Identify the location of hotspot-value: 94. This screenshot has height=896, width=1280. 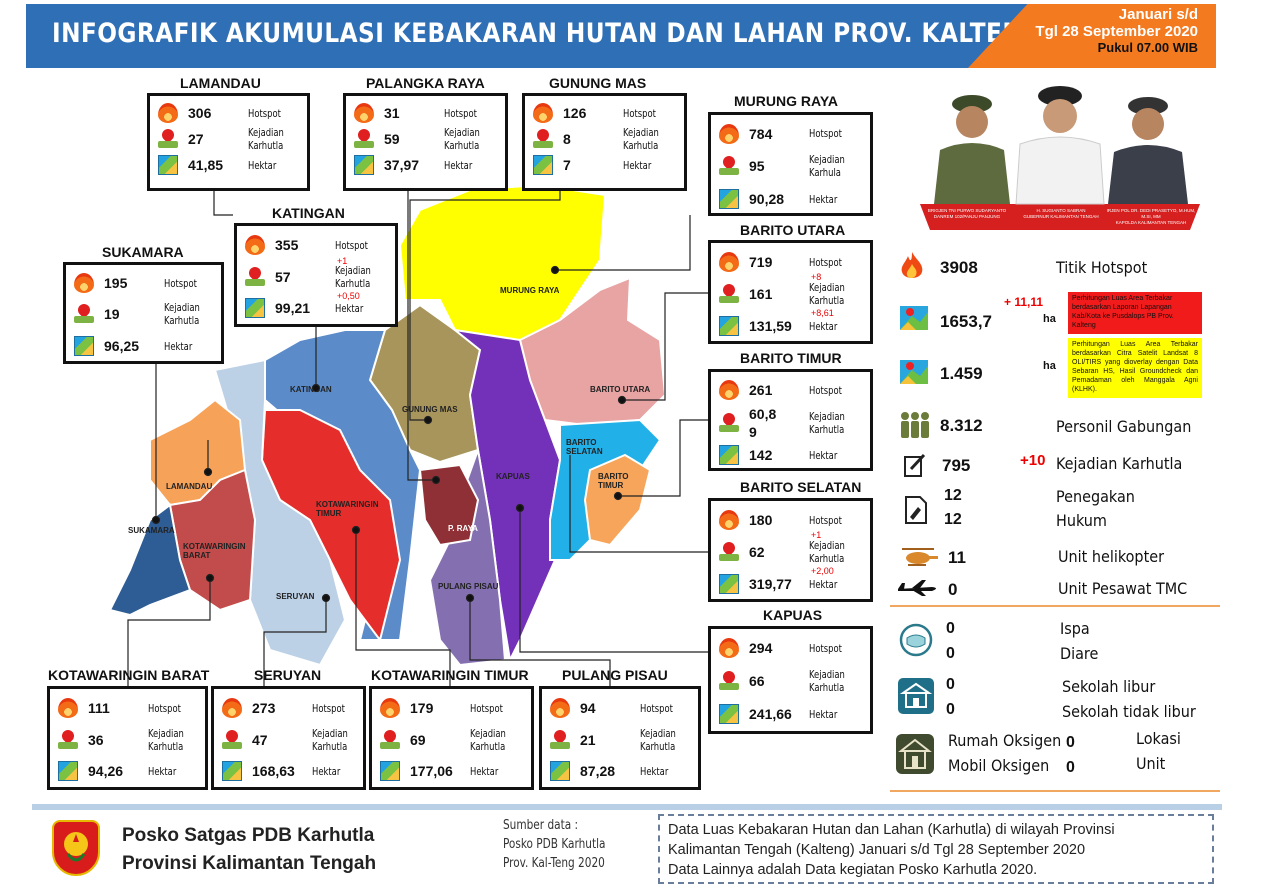
(588, 708).